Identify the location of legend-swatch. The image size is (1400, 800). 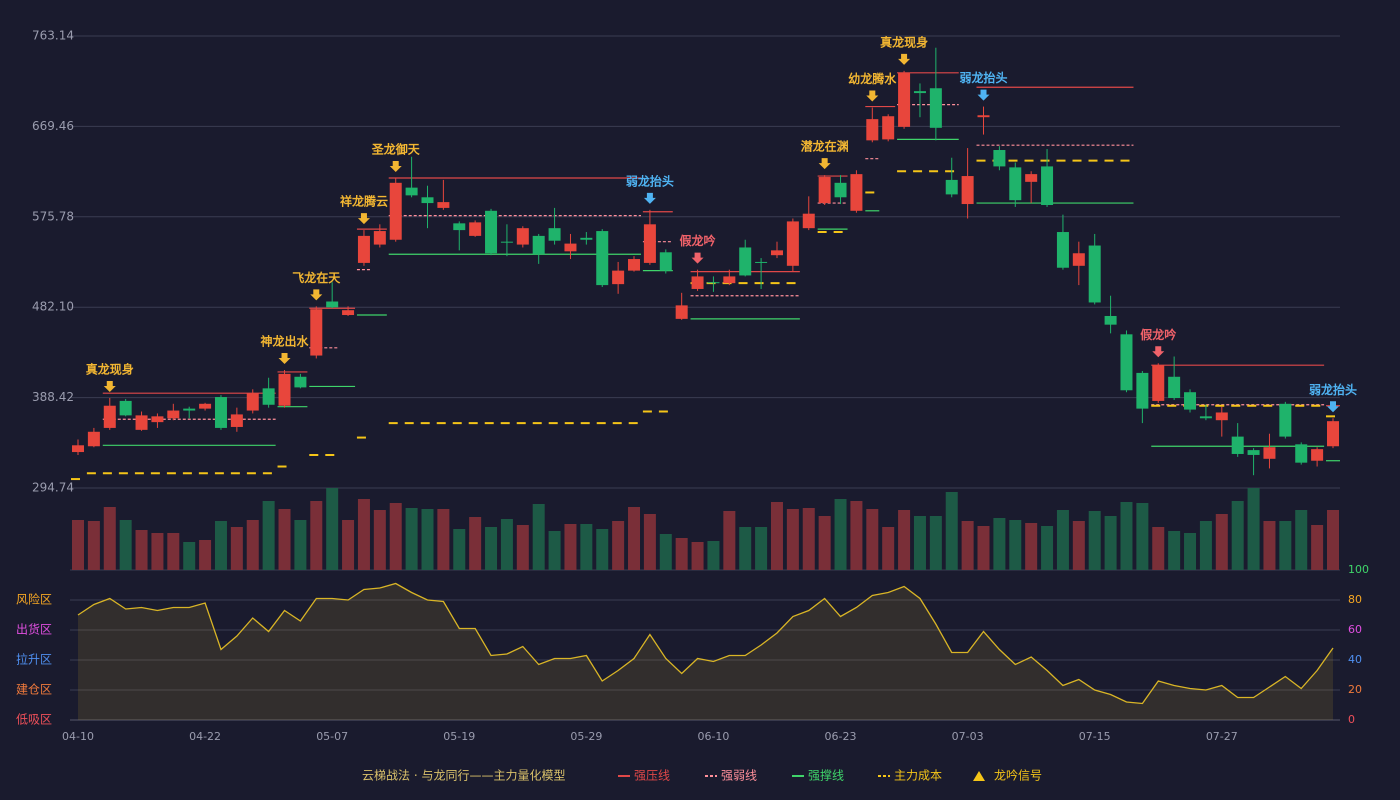
(979, 776).